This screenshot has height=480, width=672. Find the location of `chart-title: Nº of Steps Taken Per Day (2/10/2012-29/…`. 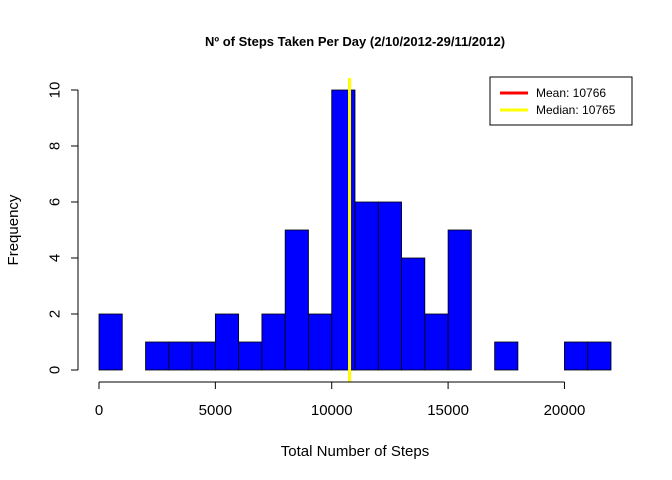

chart-title: Nº of Steps Taken Per Day (2/10/2012-29/… is located at coordinates (355, 41).